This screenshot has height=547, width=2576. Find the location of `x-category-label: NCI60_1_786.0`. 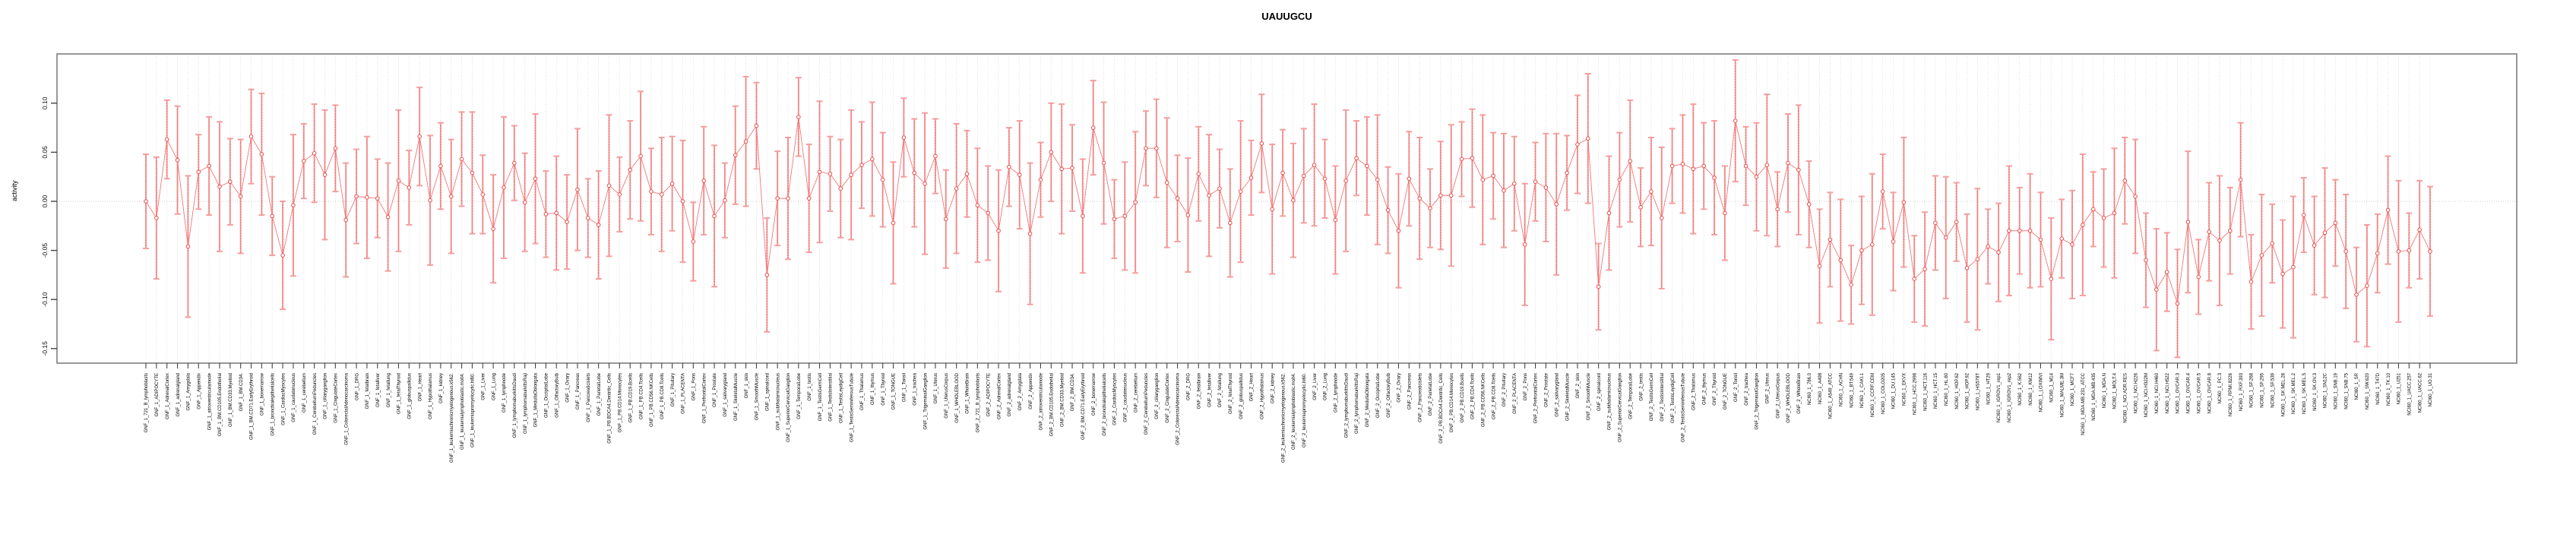

x-category-label: NCI60_1_786.0 is located at coordinates (1810, 388).